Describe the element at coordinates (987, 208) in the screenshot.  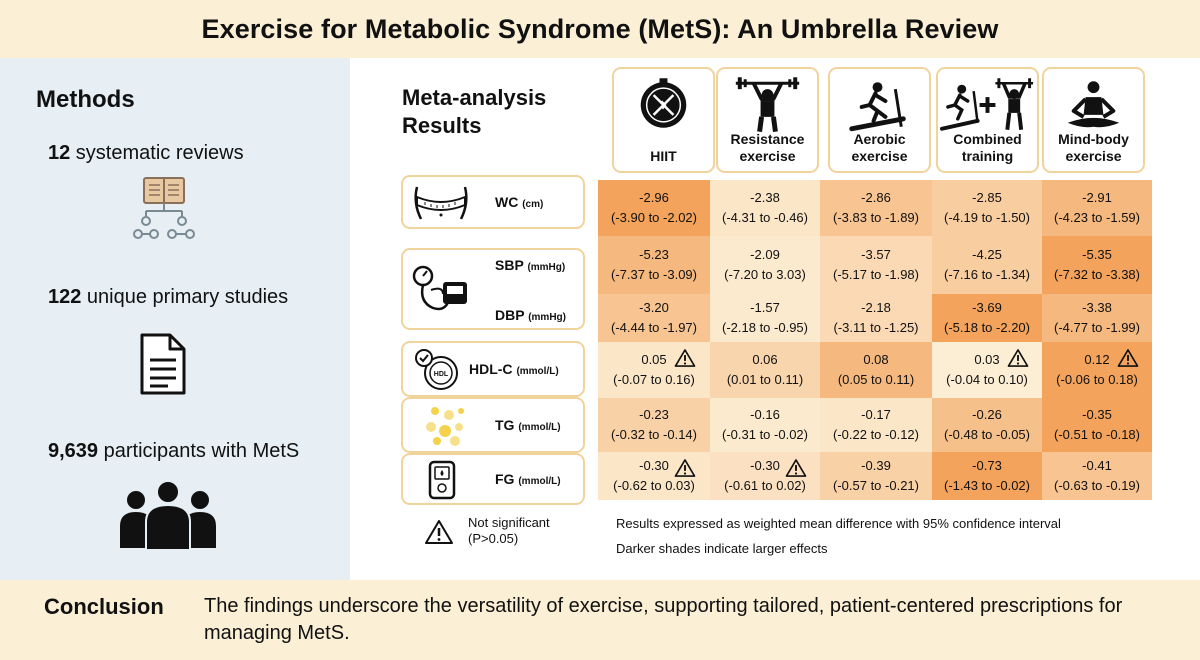
I see `heatmap-cell-wc-4: -2.85 (-4.19 to -1.50)` at that location.